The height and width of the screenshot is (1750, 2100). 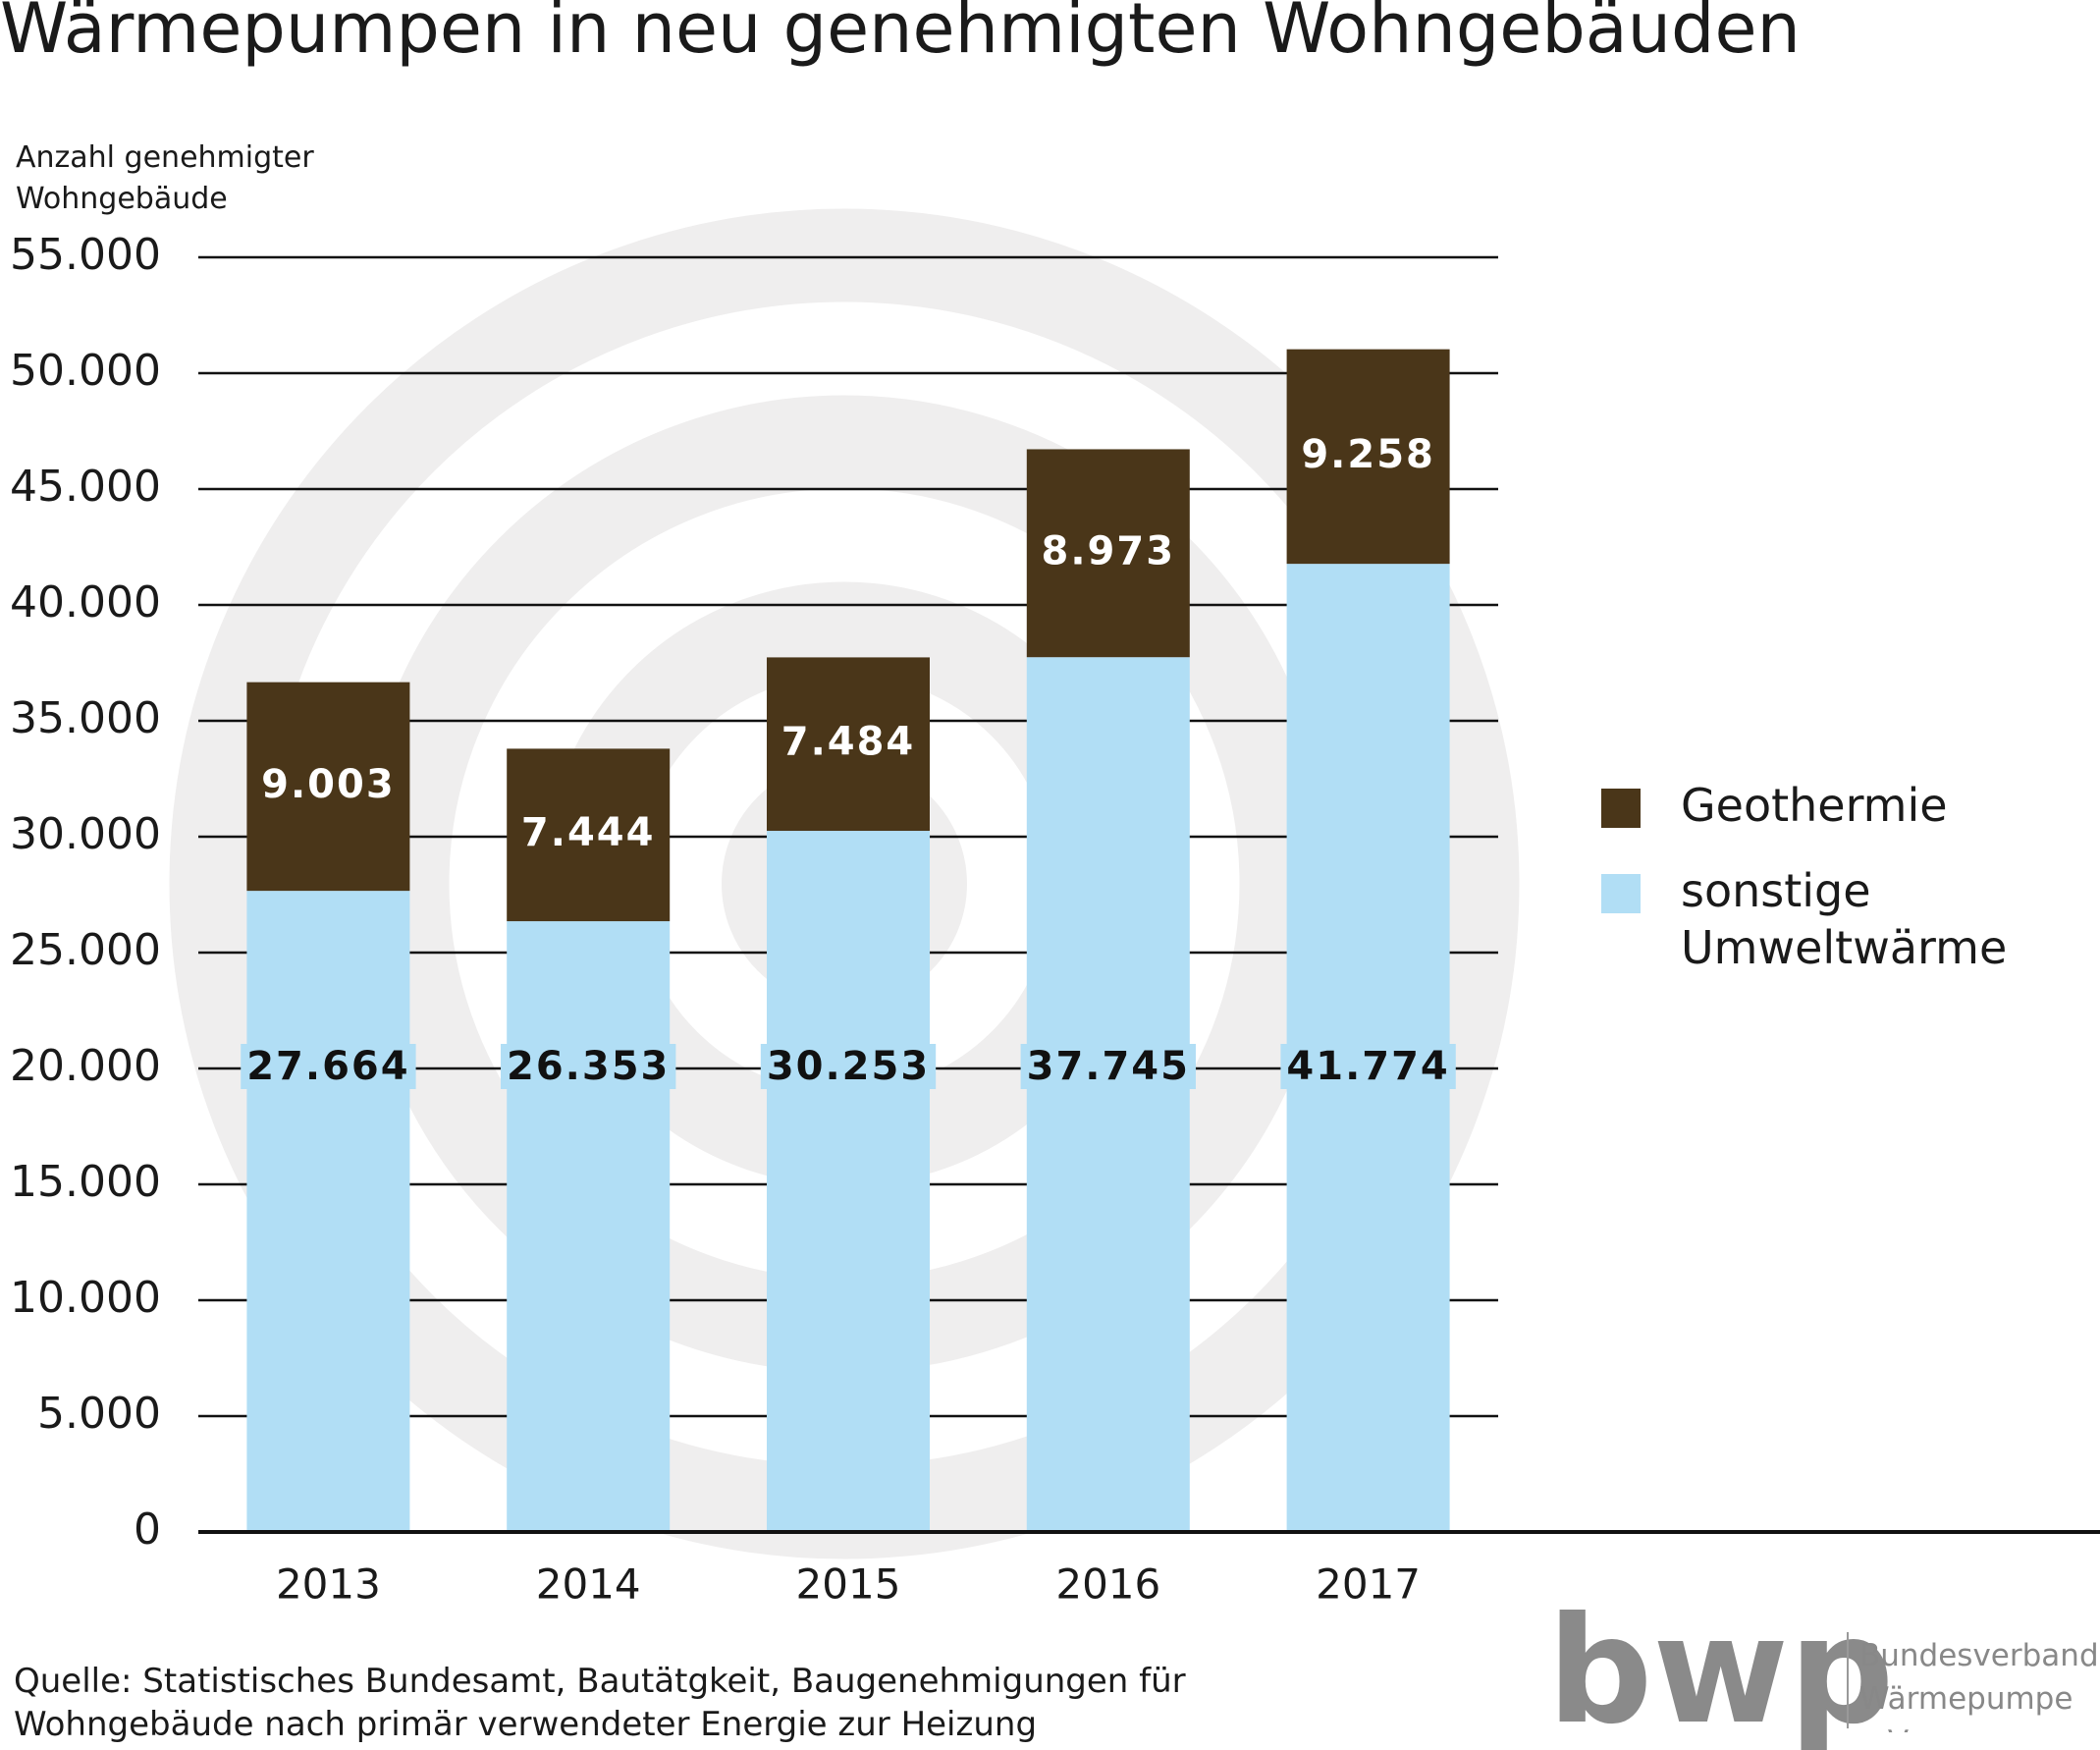 I want to click on y-tick-label: 10.000, so click(x=85, y=1298).